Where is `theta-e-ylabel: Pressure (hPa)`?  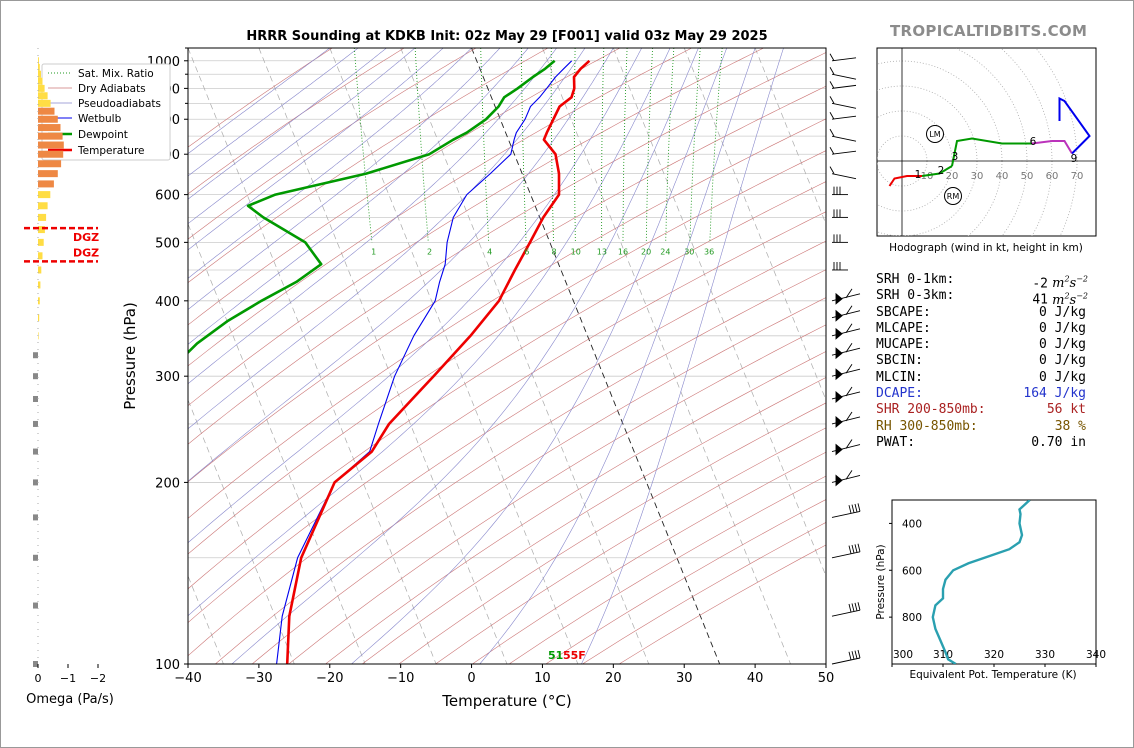 theta-e-ylabel: Pressure (hPa) is located at coordinates (881, 581).